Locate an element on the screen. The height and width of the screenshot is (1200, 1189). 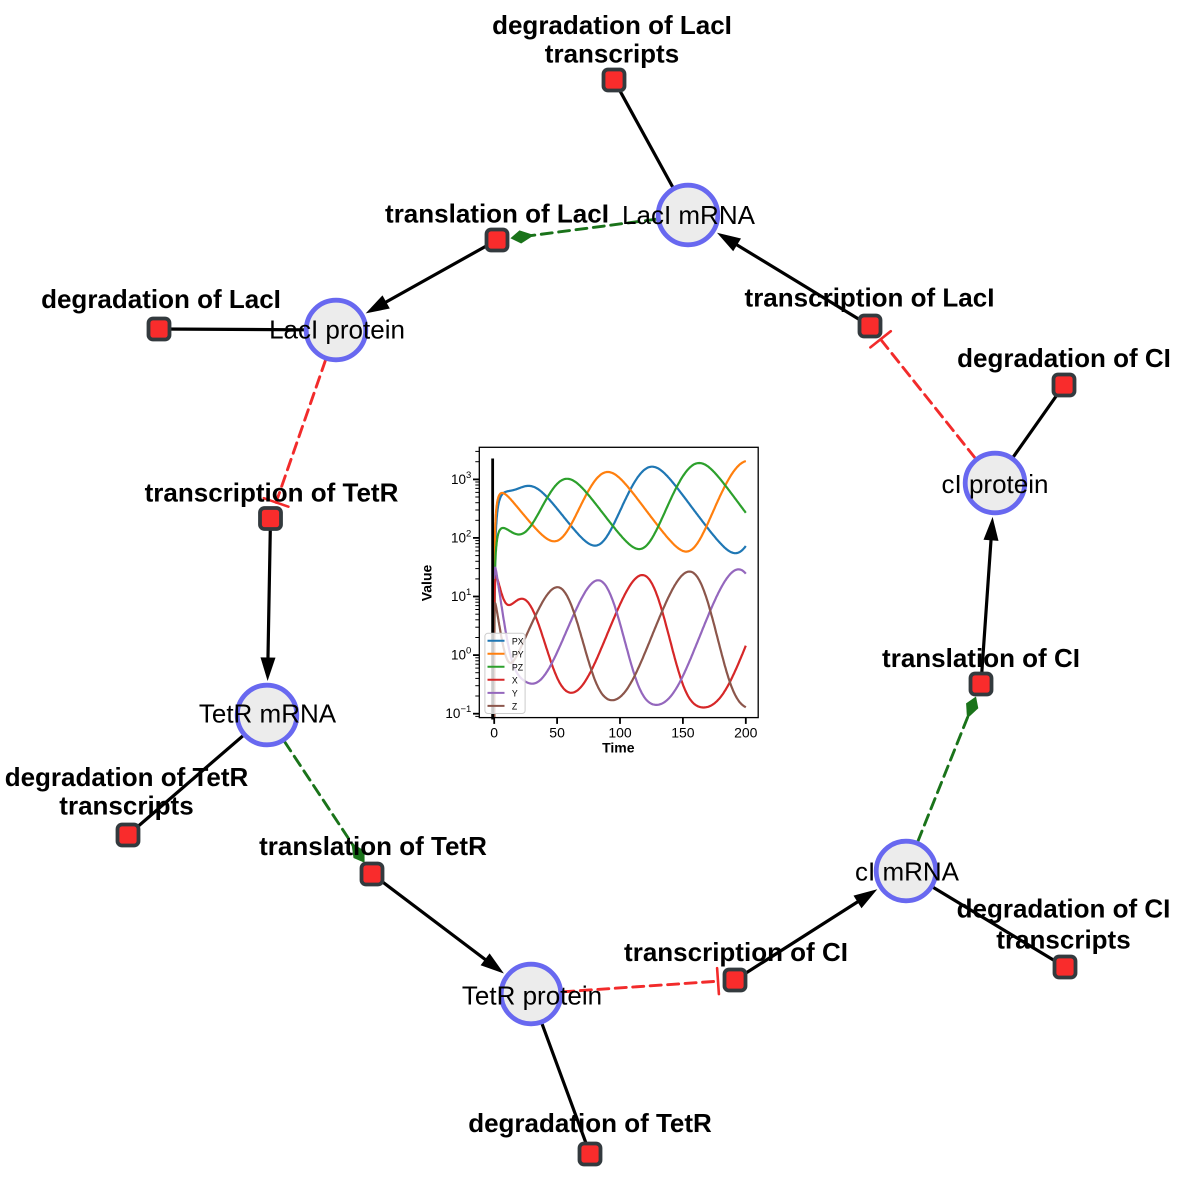
svg-text: PZ is located at coordinates (518, 667).